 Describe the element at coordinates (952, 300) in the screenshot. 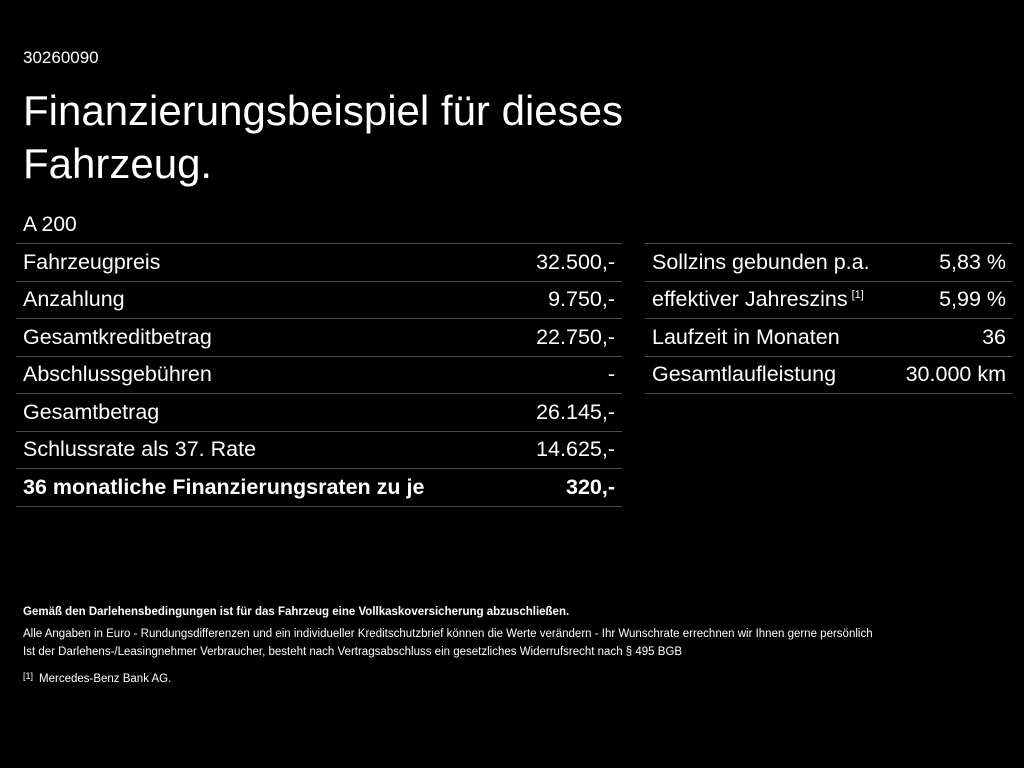

I see `row-value: 5,99 %` at that location.